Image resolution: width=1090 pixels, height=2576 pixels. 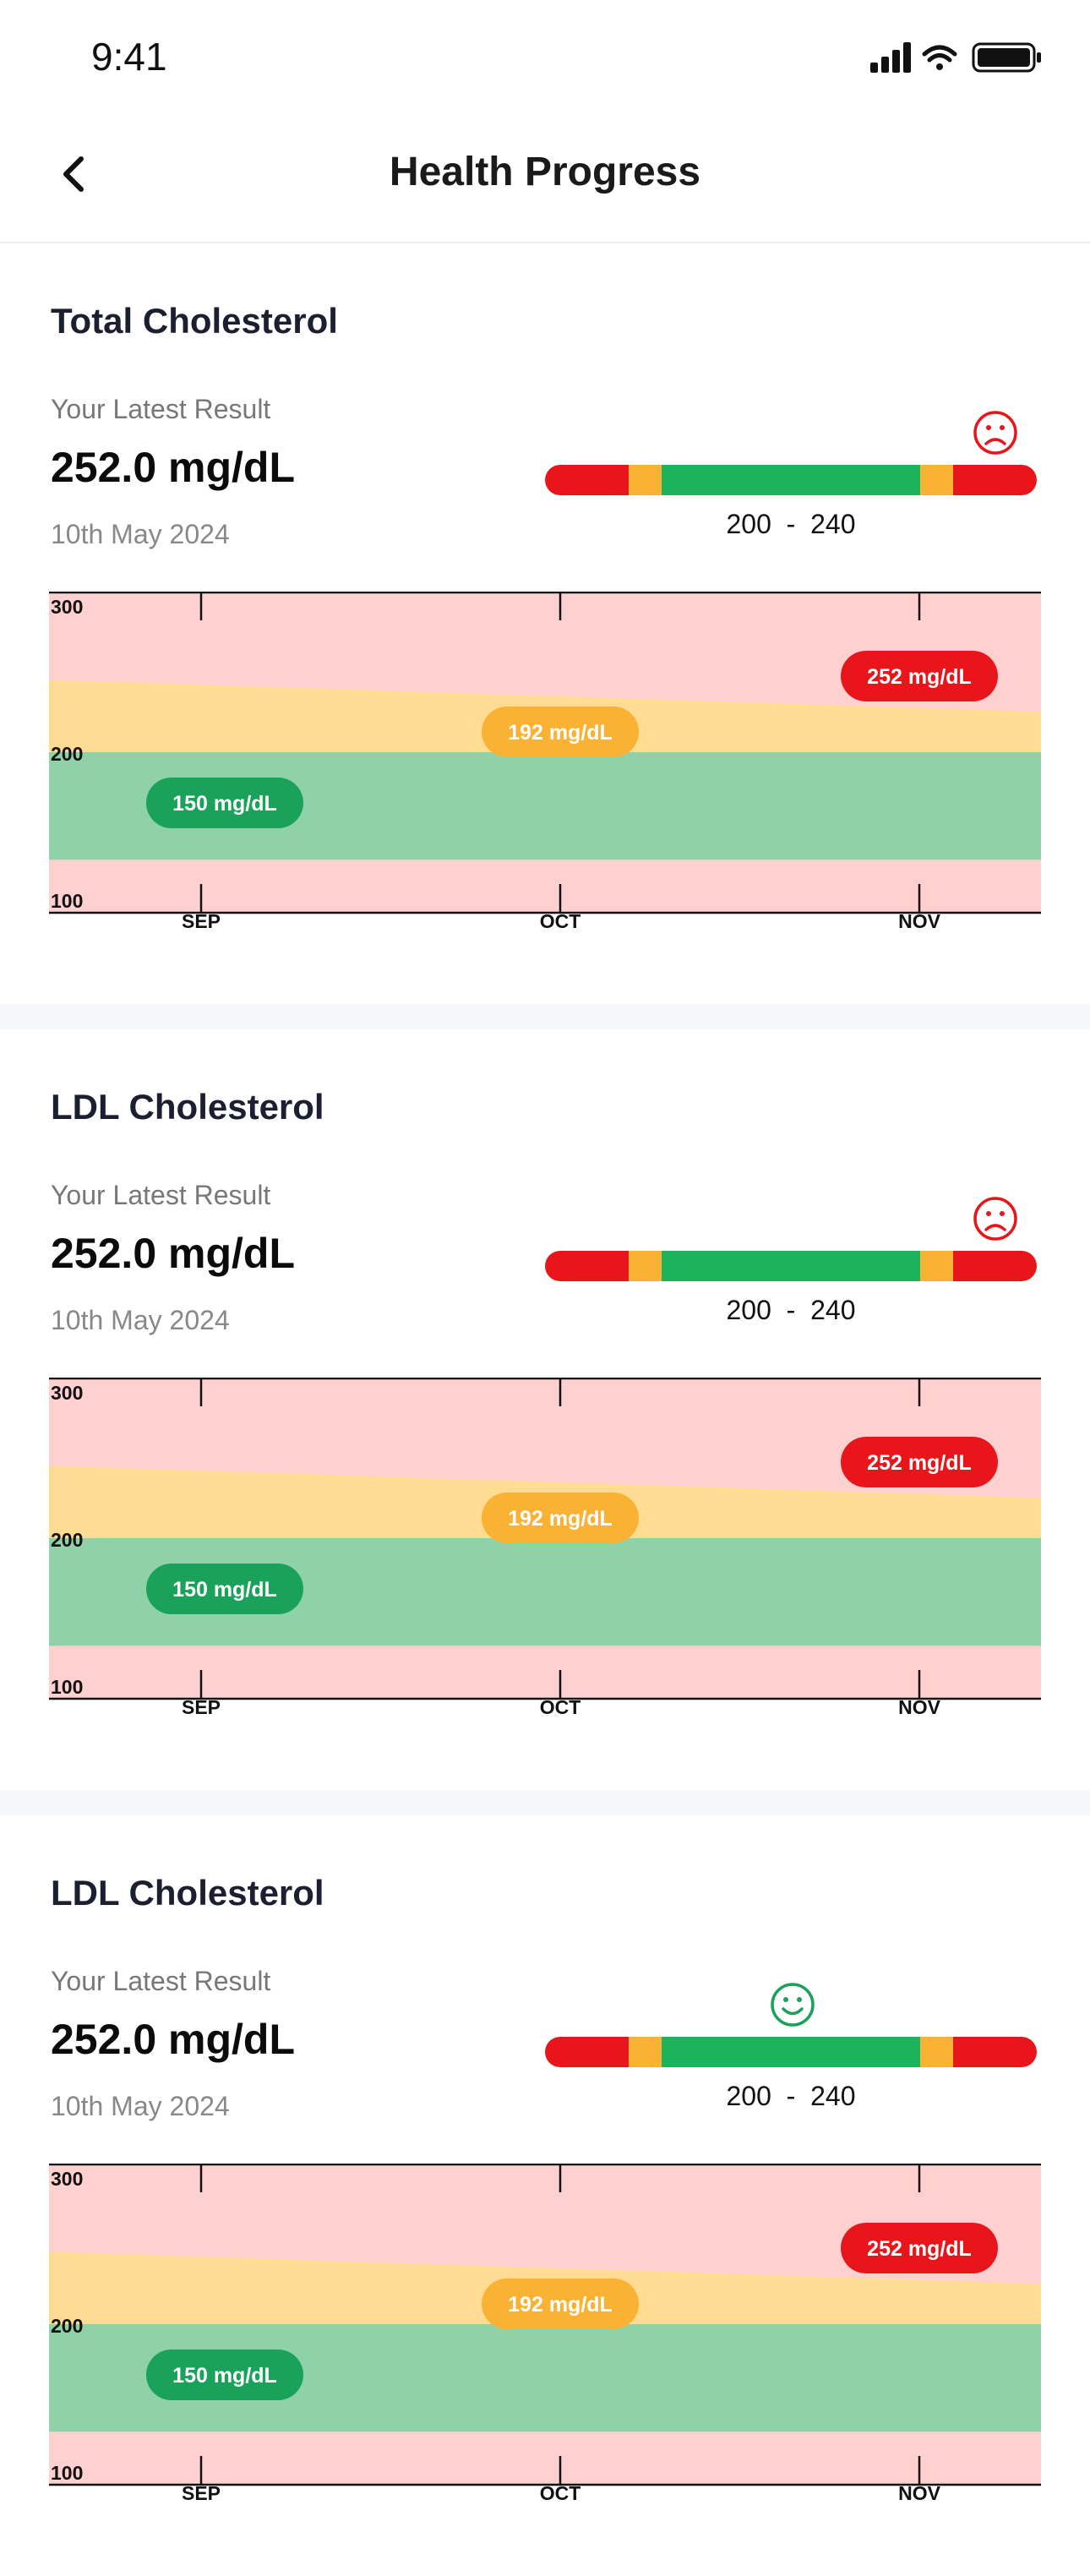 I want to click on page-title: Health Progress, so click(x=545, y=172).